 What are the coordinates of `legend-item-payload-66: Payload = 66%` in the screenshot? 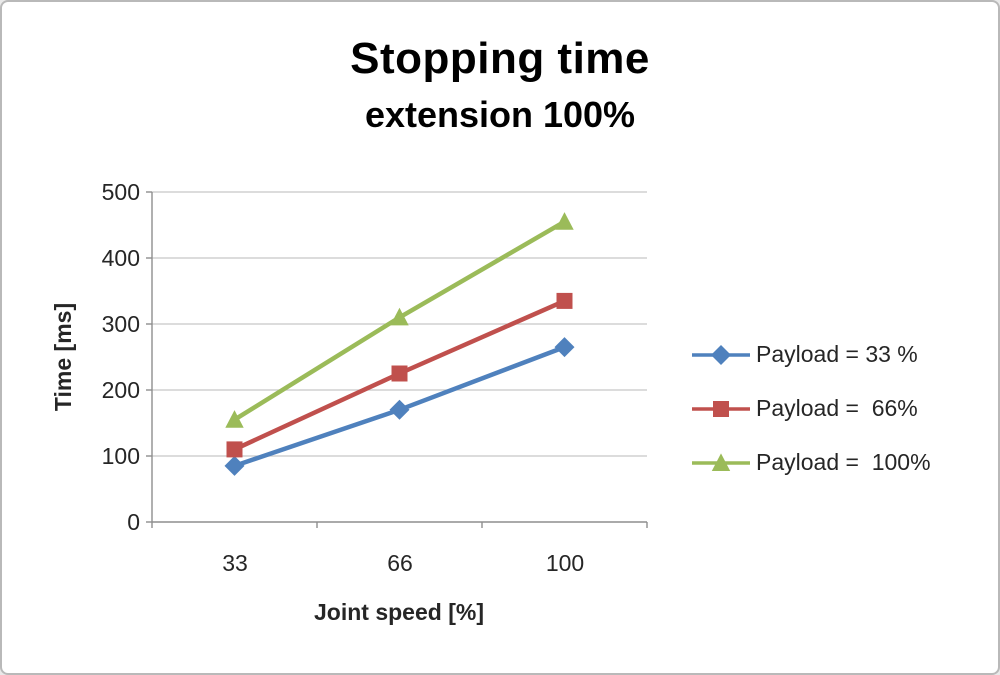 It's located at (810, 408).